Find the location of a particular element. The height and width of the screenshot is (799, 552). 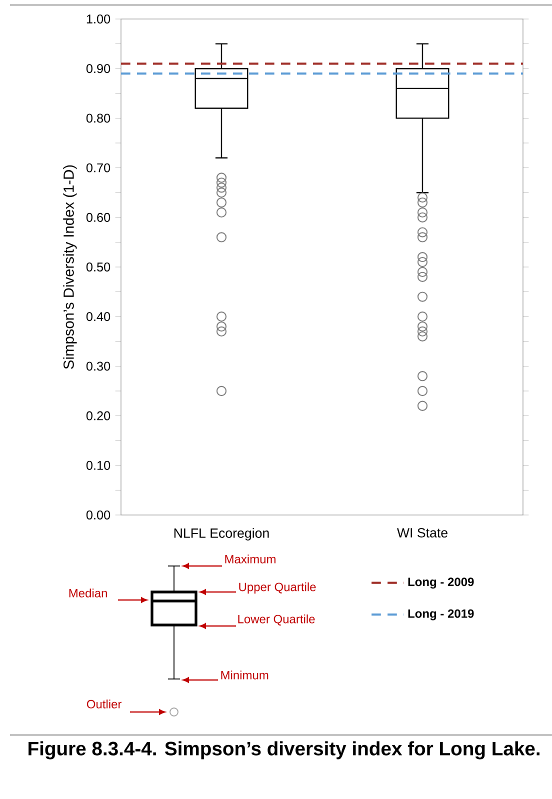

x-tick-label: NLFL Ecoregion is located at coordinates (221, 534).